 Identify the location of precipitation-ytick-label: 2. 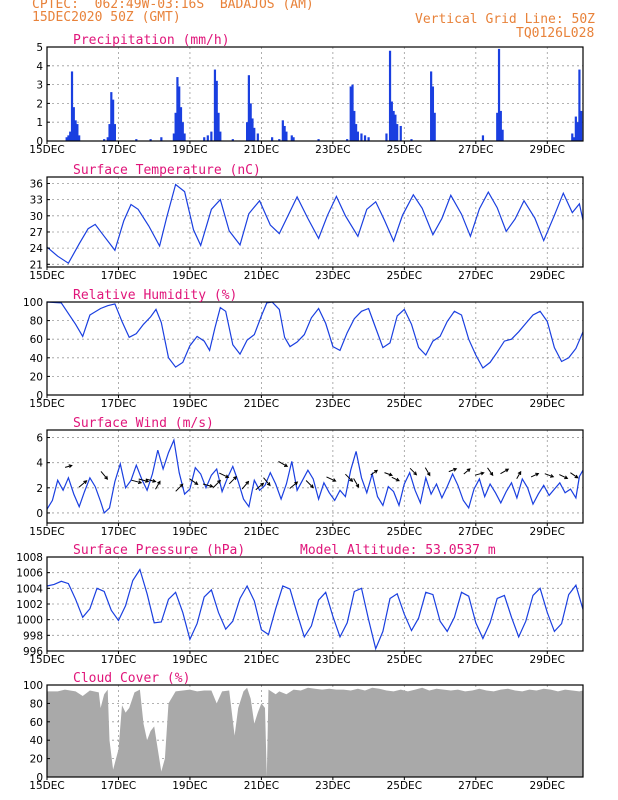
(39, 104).